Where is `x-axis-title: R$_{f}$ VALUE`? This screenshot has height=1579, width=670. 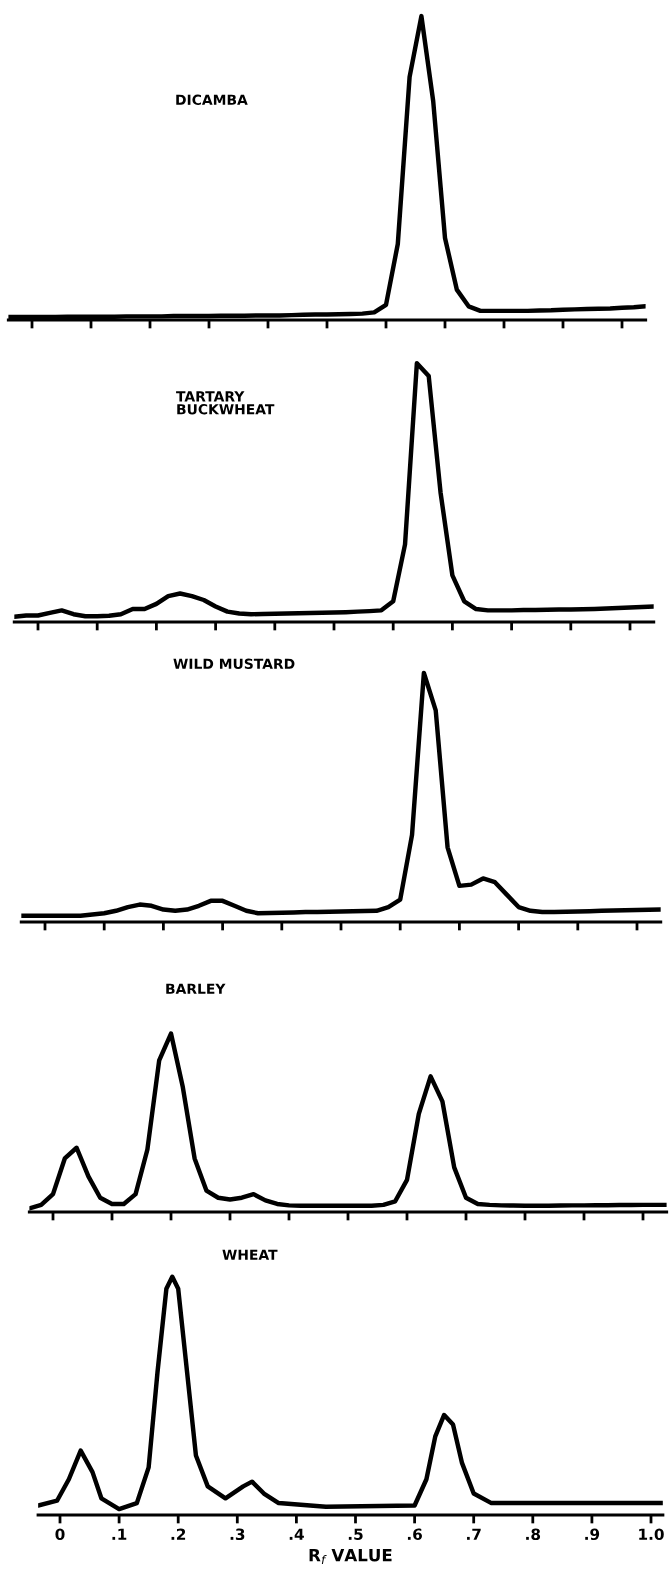 x-axis-title: R$_{f}$ VALUE is located at coordinates (350, 1556).